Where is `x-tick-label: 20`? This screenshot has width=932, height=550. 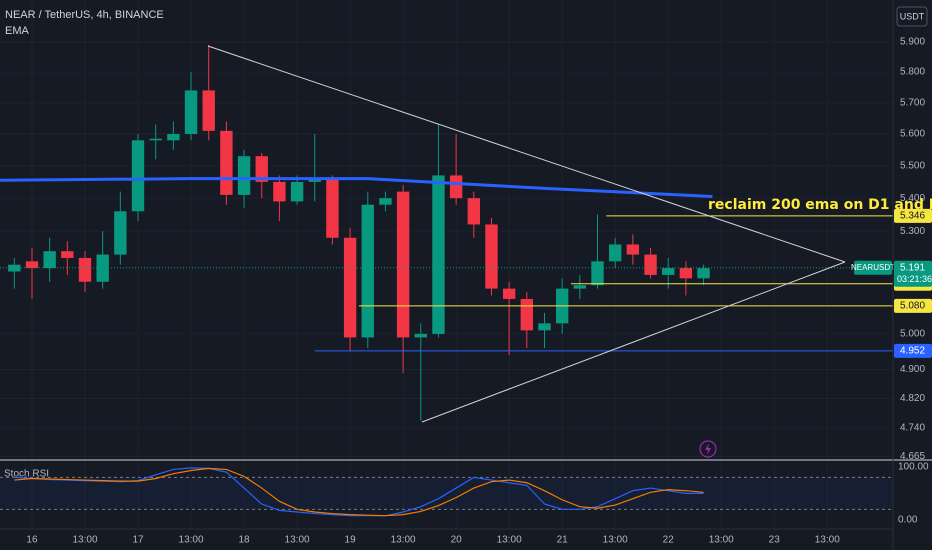 x-tick-label: 20 is located at coordinates (457, 540).